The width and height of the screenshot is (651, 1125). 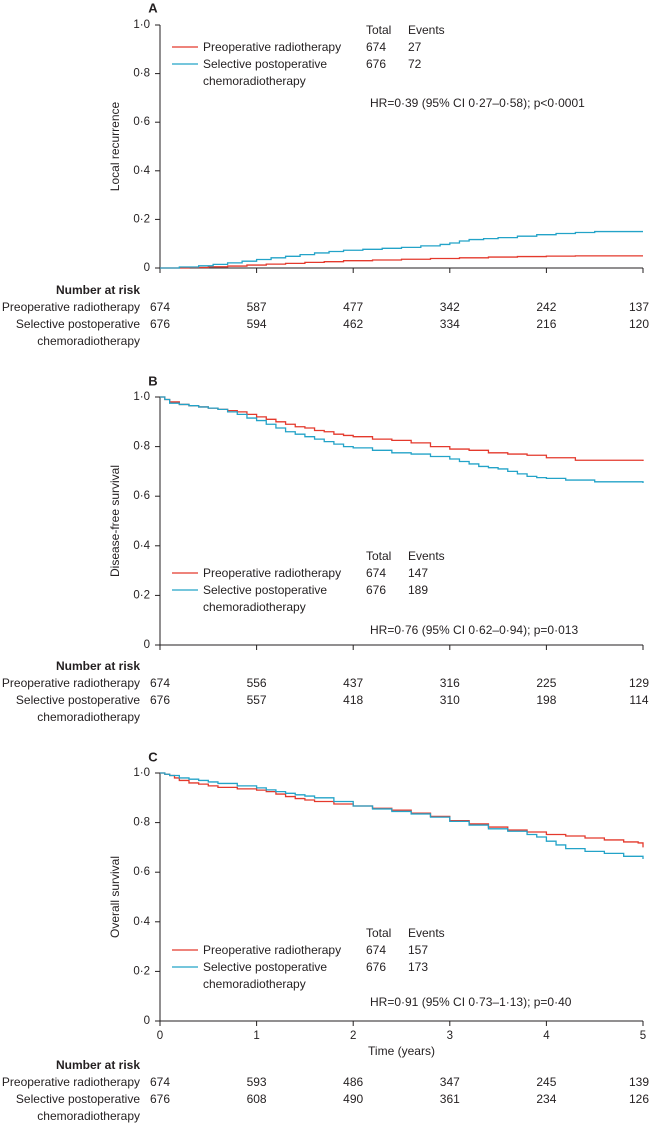 I want to click on risk-value: 245, so click(x=546, y=1082).